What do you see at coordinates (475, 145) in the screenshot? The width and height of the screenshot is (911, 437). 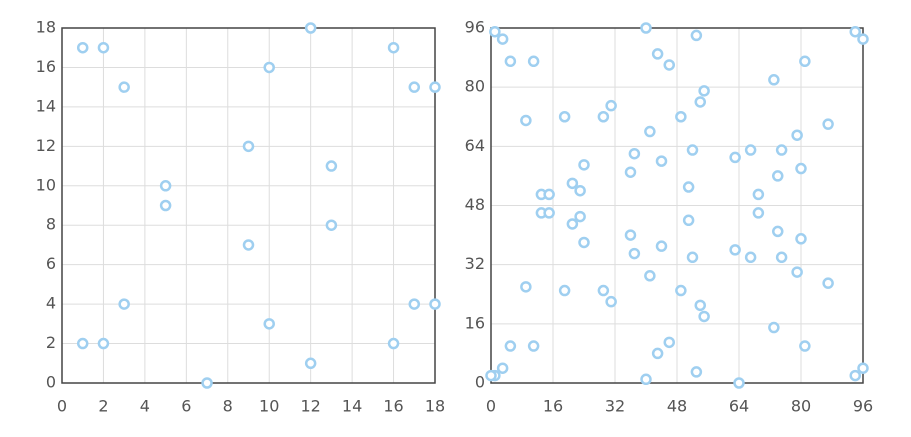 I see `y-tick-label: 64` at bounding box center [475, 145].